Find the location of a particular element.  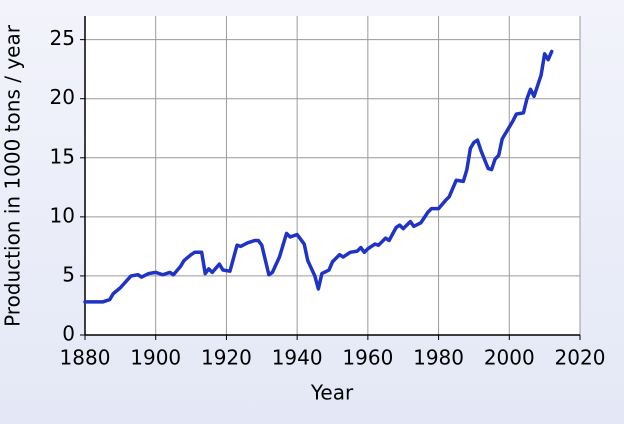

x-tick-label: 2020 is located at coordinates (580, 358).